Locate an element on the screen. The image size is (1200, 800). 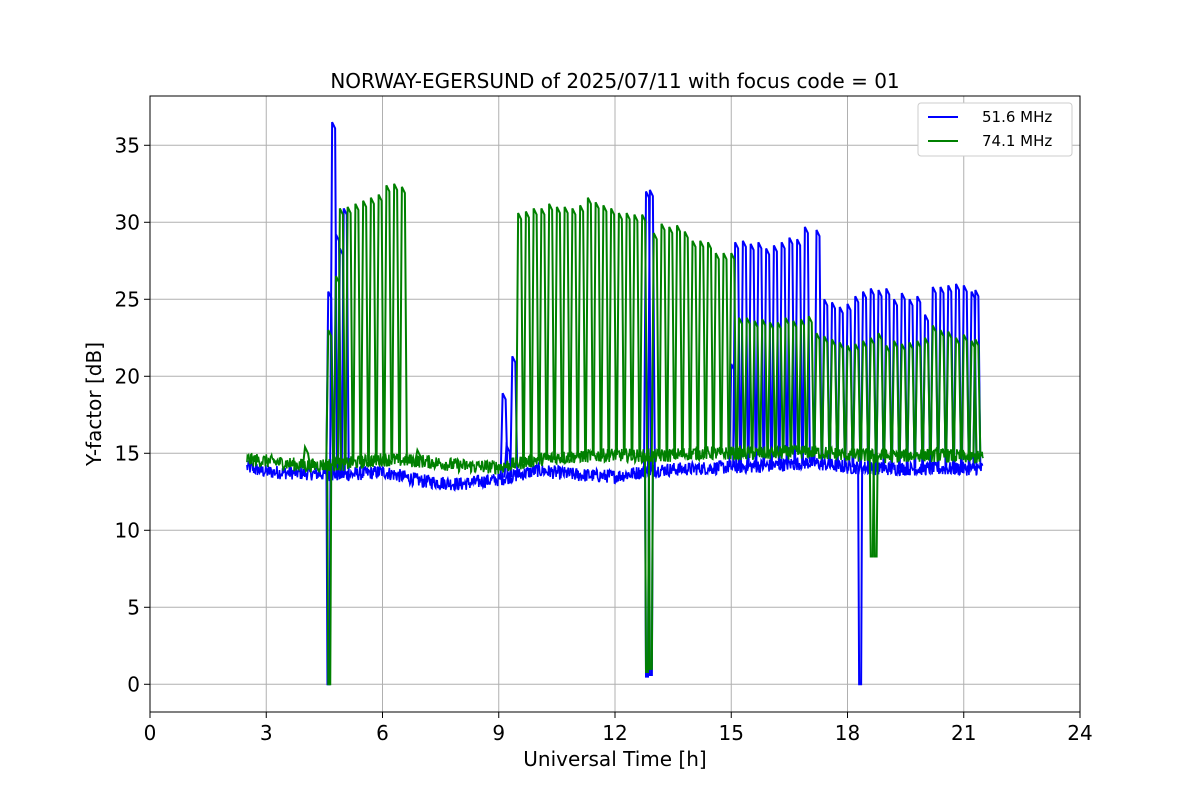
x-tick-label: 24 is located at coordinates (1079, 733).